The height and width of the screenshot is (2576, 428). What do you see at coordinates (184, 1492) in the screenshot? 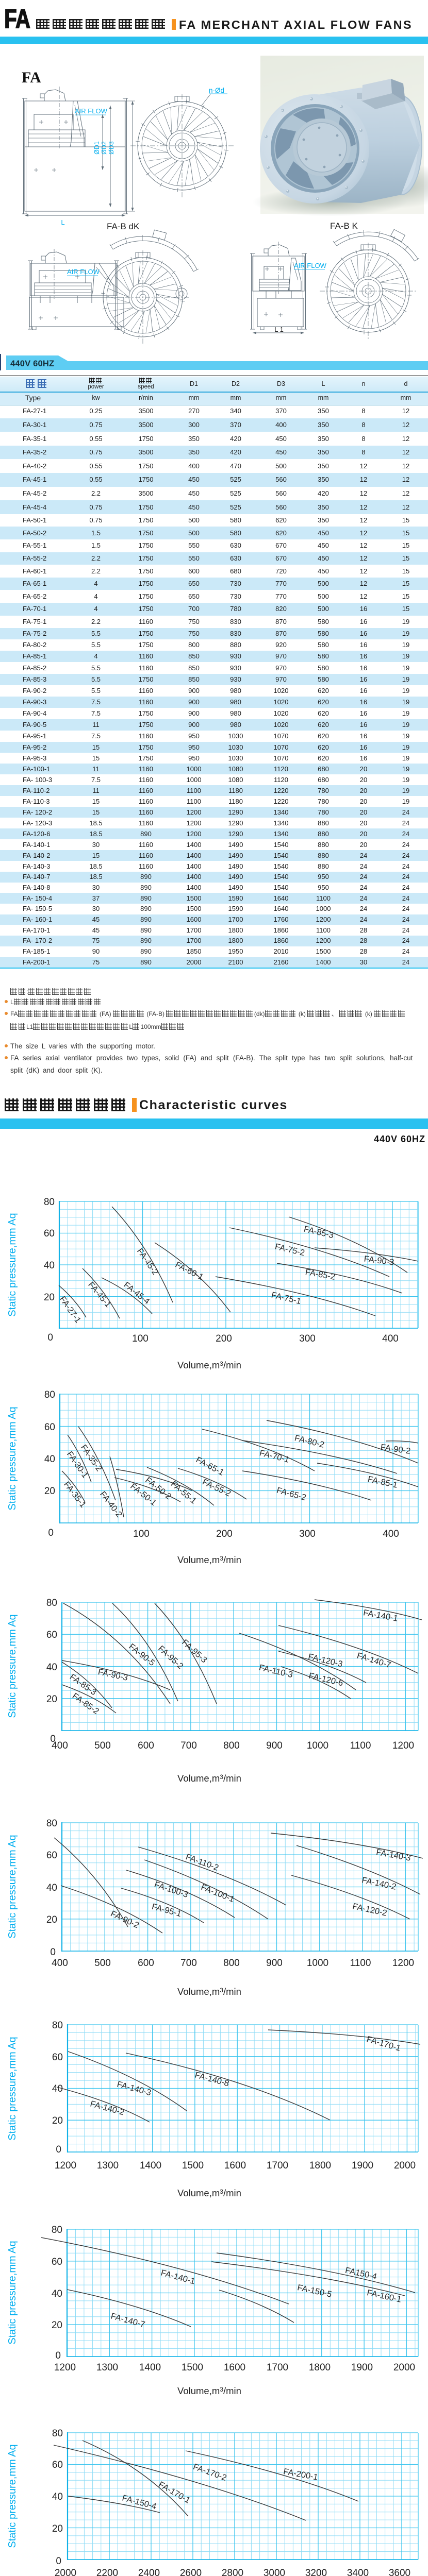
I see `svg-text: FA-55-1` at bounding box center [184, 1492].